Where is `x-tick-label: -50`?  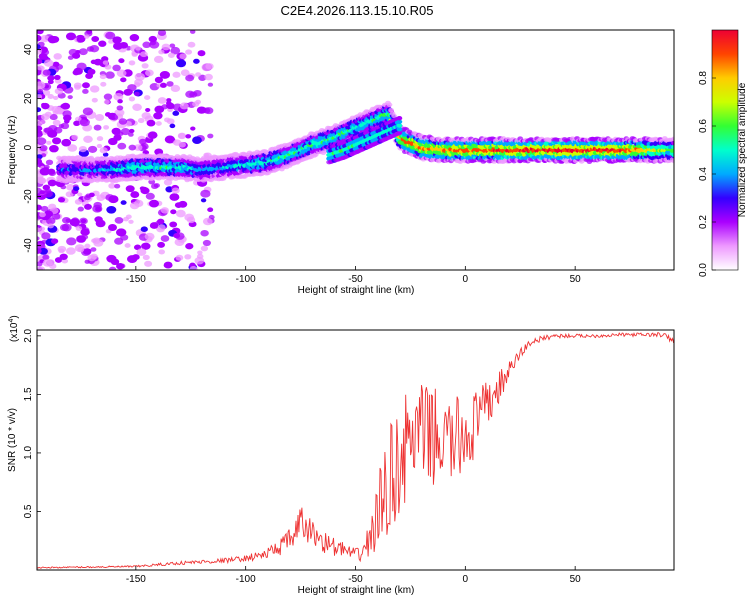
x-tick-label: -50 is located at coordinates (355, 579).